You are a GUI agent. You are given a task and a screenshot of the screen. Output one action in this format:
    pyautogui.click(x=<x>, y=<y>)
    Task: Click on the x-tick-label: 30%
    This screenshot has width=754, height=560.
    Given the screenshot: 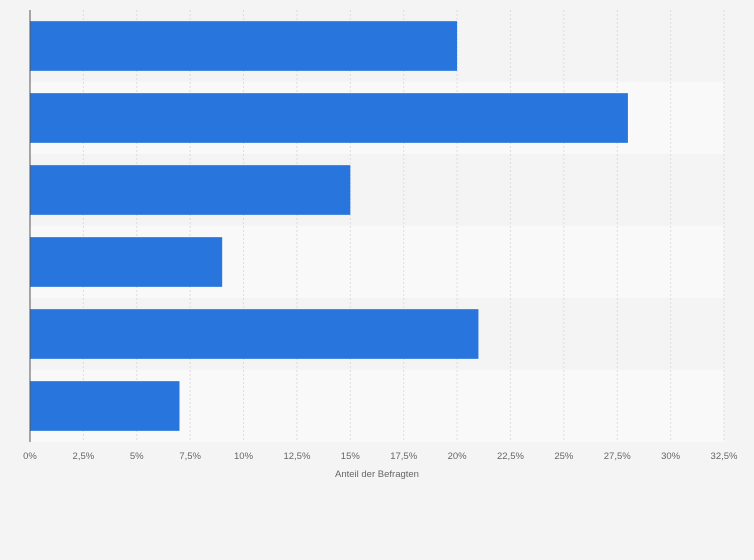 What is the action you would take?
    pyautogui.click(x=671, y=456)
    